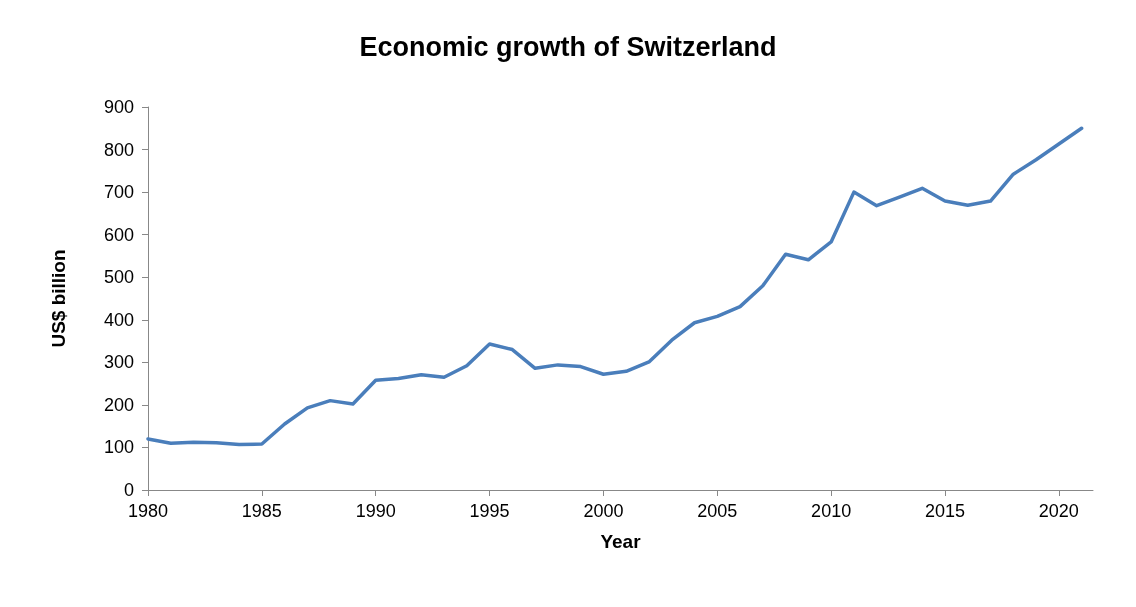 This screenshot has height=607, width=1136. Describe the element at coordinates (118, 362) in the screenshot. I see `y-tick-label: 300` at that location.